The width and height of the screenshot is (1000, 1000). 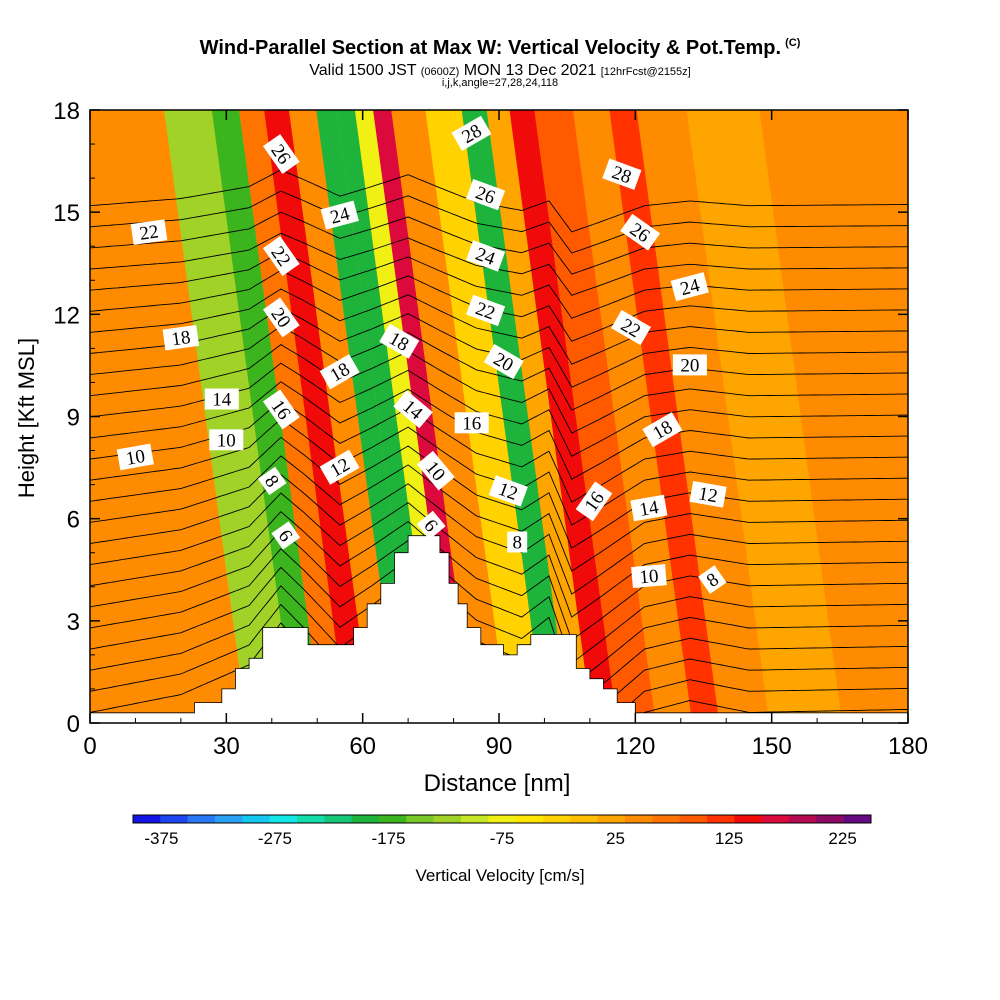 What do you see at coordinates (388, 838) in the screenshot?
I see `colorbar-tick-label: -175` at bounding box center [388, 838].